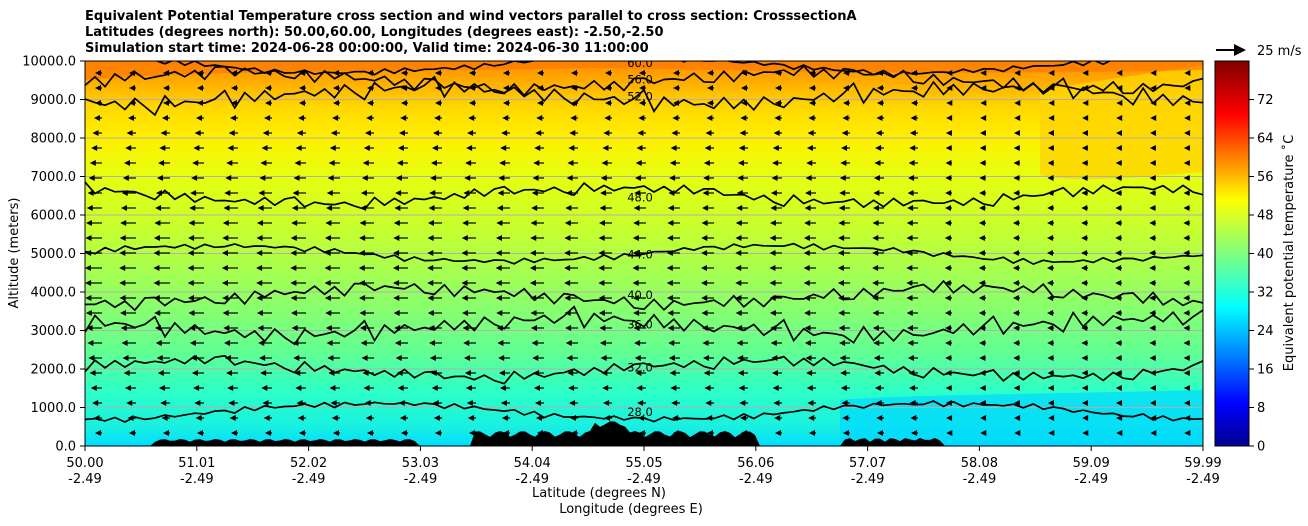 The width and height of the screenshot is (1308, 526). I want to click on contour-label: 56.0, so click(640, 79).